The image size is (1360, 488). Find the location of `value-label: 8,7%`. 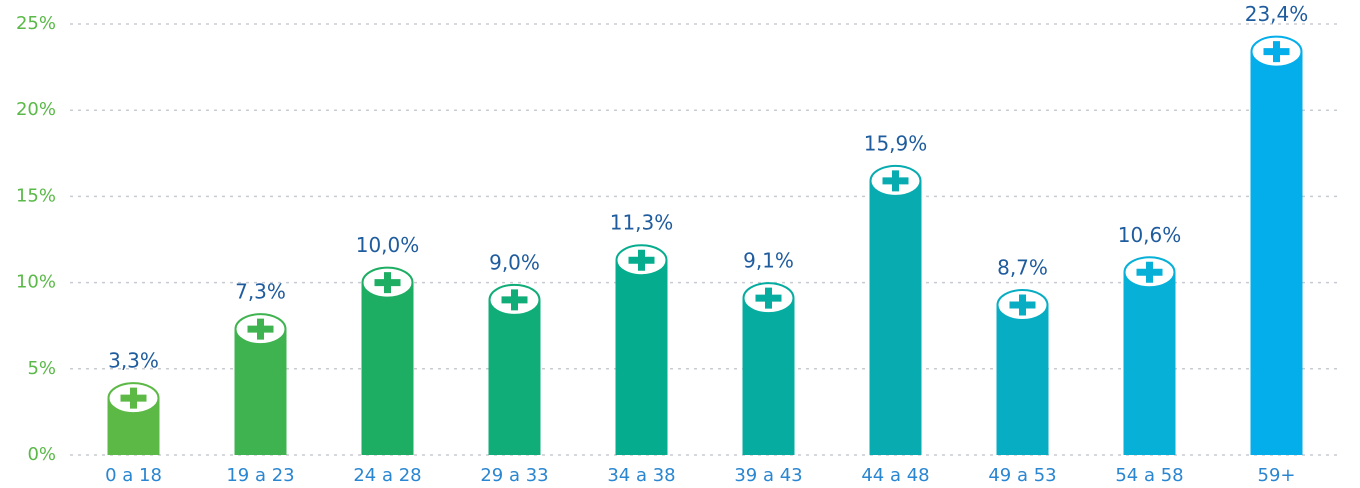

value-label: 8,7% is located at coordinates (1022, 268).